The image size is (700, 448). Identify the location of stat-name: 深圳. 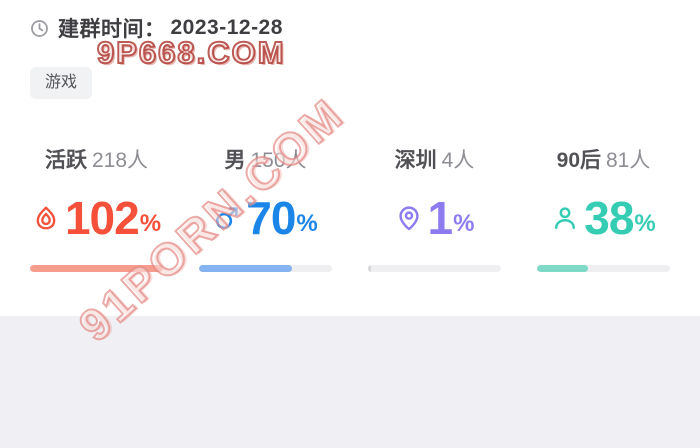
(415, 160).